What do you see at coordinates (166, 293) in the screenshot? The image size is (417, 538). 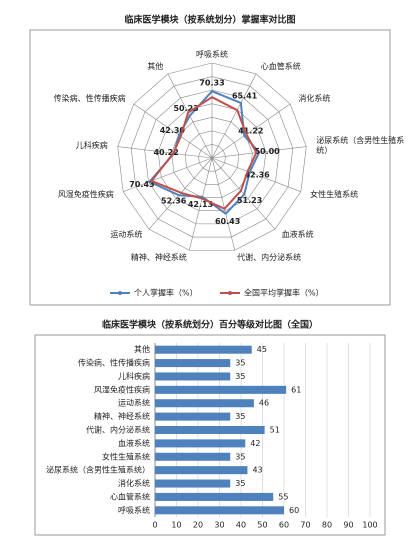 I see `legend-label: 个人掌握率（%）` at bounding box center [166, 293].